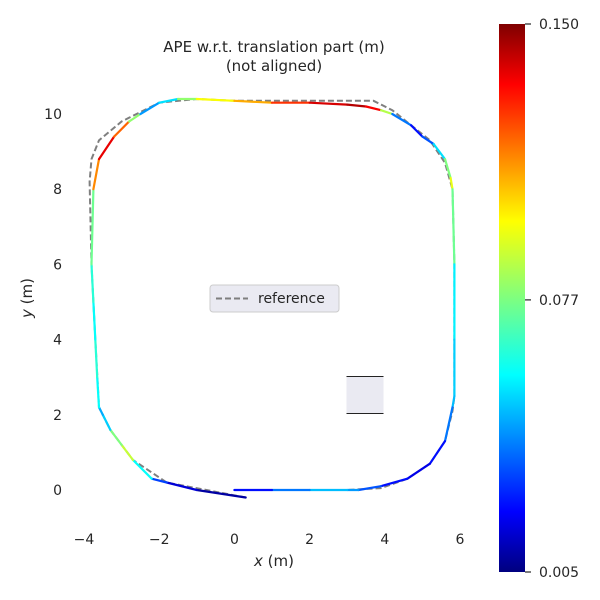 This screenshot has height=600, width=600. What do you see at coordinates (269, 540) in the screenshot?
I see `x-axis-ticks: −4 −2 0 2 4 6` at bounding box center [269, 540].